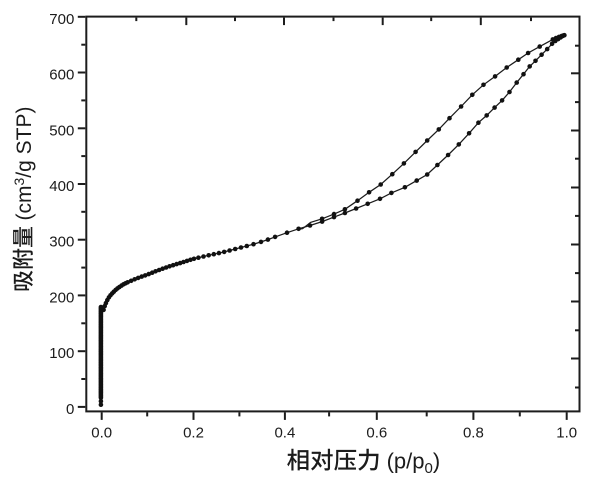 The image size is (600, 484). I want to click on svg-text: (p/p0), so click(414, 463).